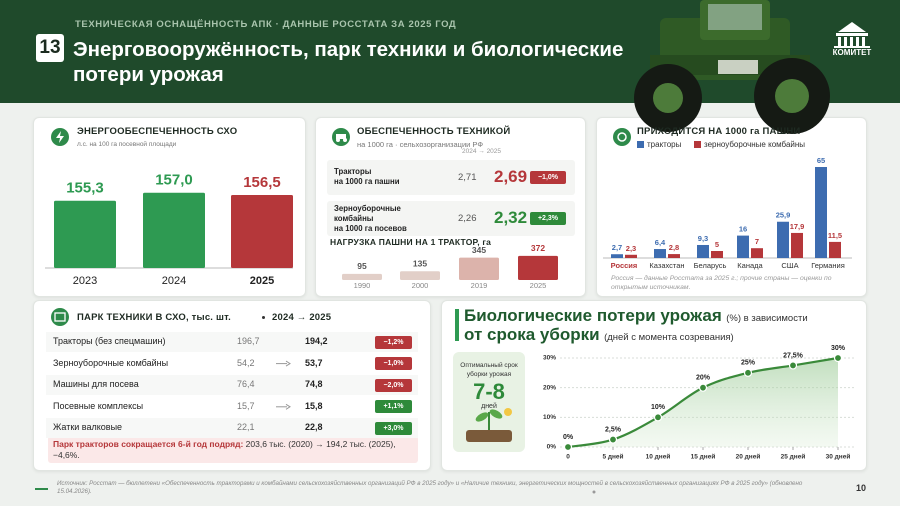  I want to click on value-label: 9,3, so click(703, 238).